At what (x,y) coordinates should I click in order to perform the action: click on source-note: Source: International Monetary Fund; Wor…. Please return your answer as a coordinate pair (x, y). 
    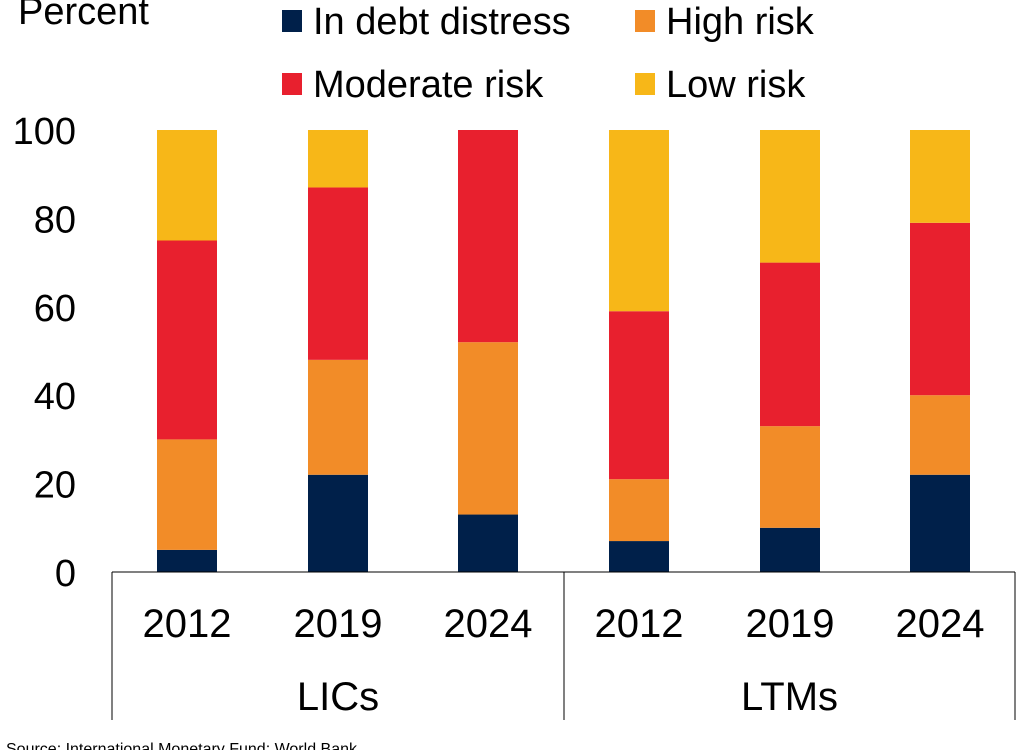
    Looking at the image, I should click on (183, 745).